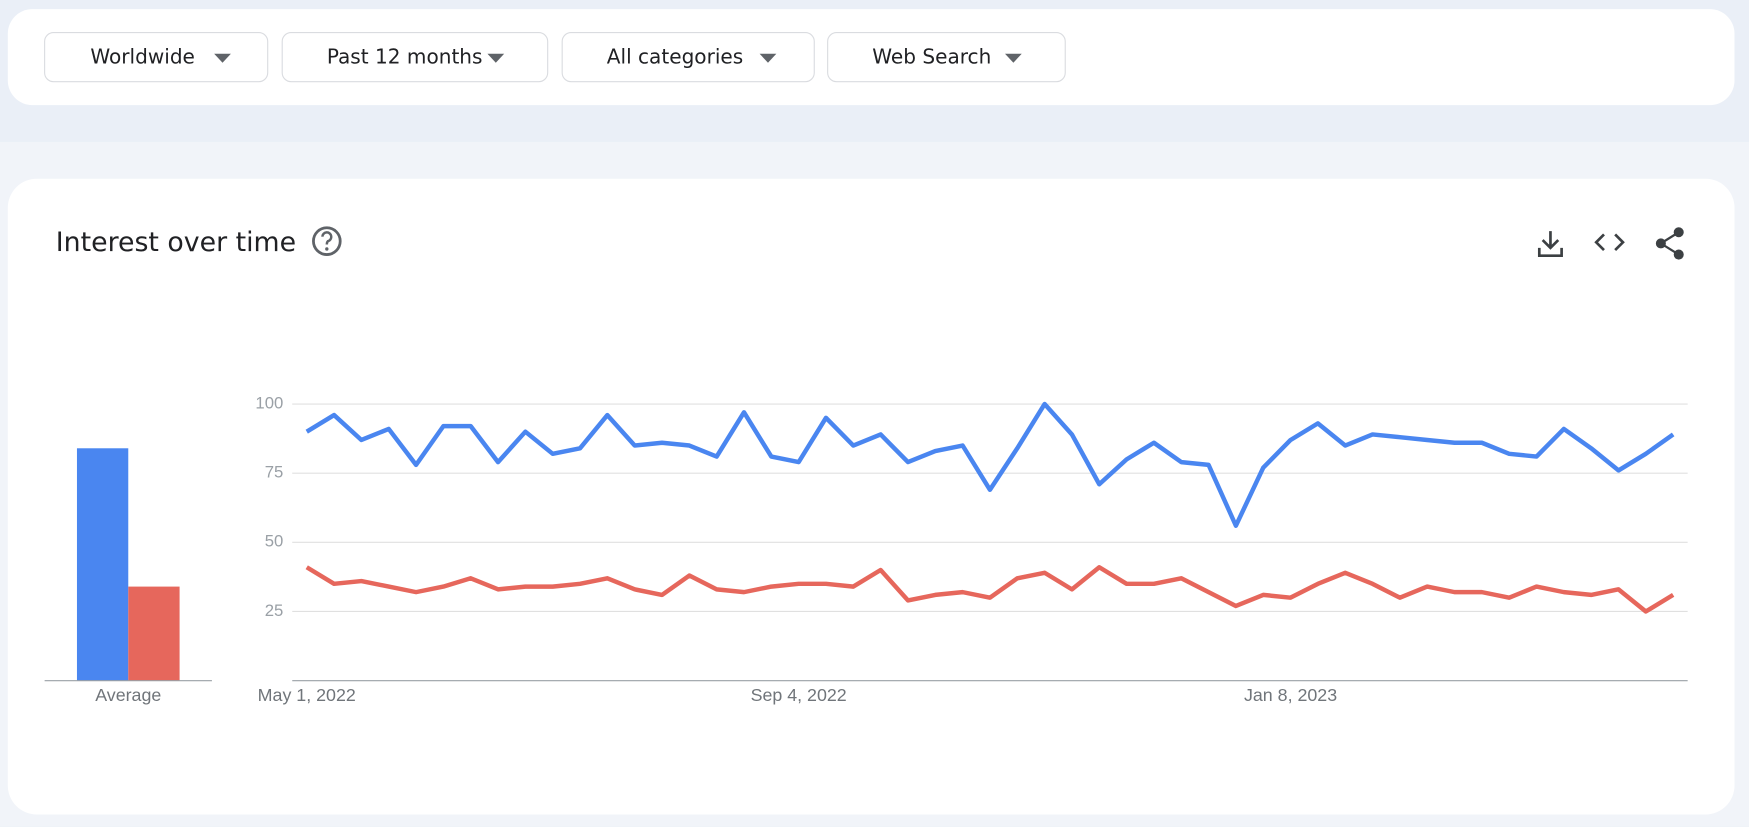 Image resolution: width=1749 pixels, height=827 pixels. Describe the element at coordinates (1669, 243) in the screenshot. I see `share-icon` at that location.